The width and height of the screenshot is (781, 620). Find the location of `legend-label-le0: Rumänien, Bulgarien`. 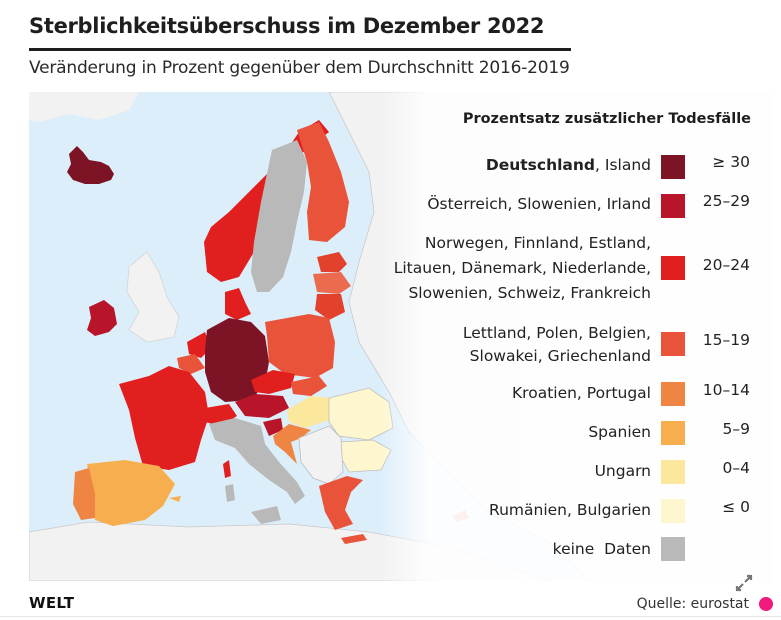

legend-label-le0: Rumänien, Bulgarien is located at coordinates (570, 510).